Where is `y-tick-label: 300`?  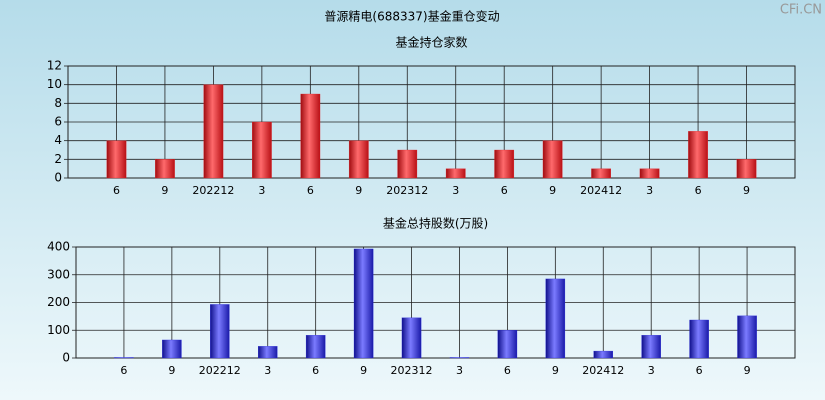
y-tick-label: 300 is located at coordinates (58, 274).